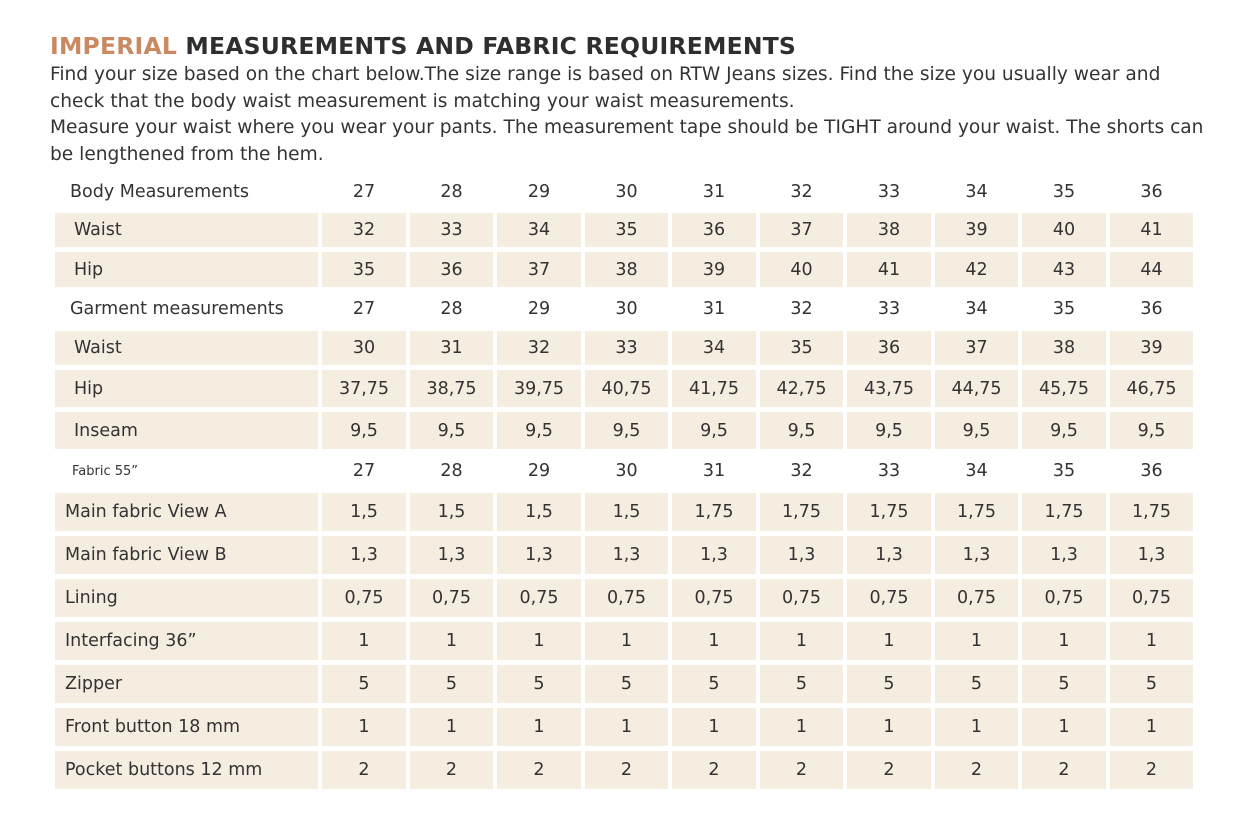 The image size is (1253, 833). What do you see at coordinates (364, 230) in the screenshot?
I see `value-cell: 32` at bounding box center [364, 230].